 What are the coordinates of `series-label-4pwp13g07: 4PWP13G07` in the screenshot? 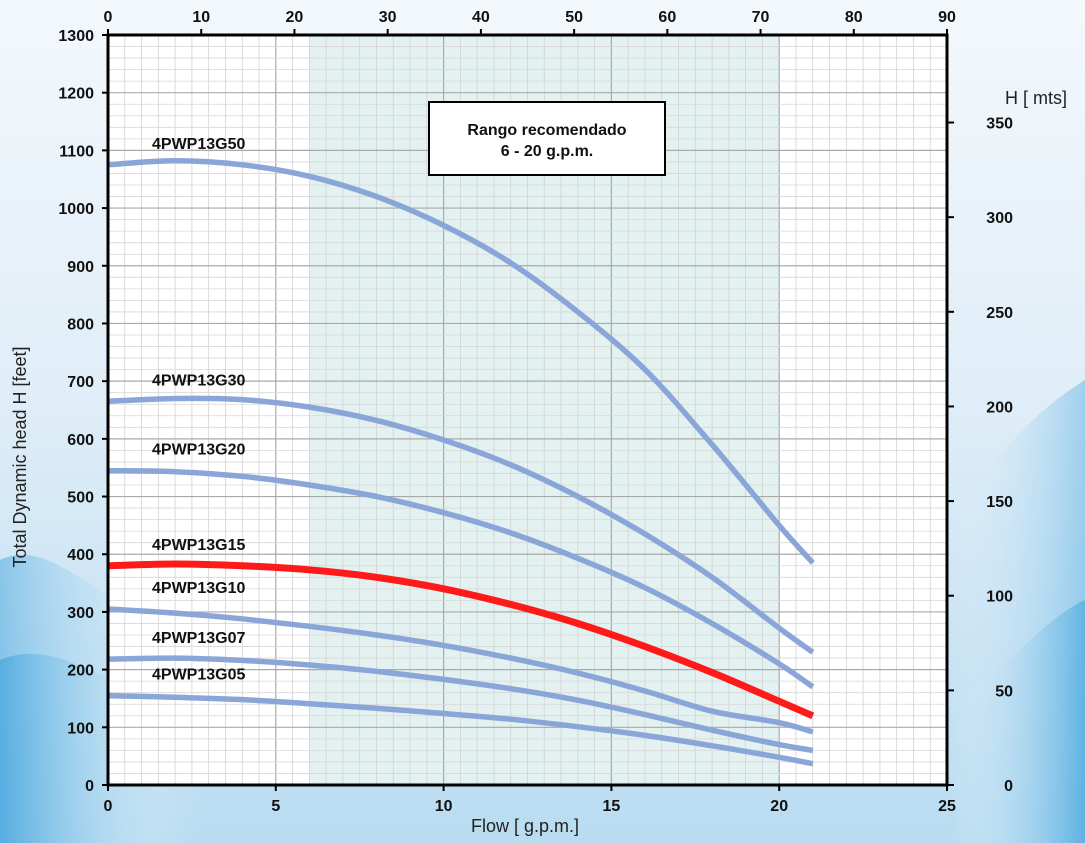 It's located at (198, 638).